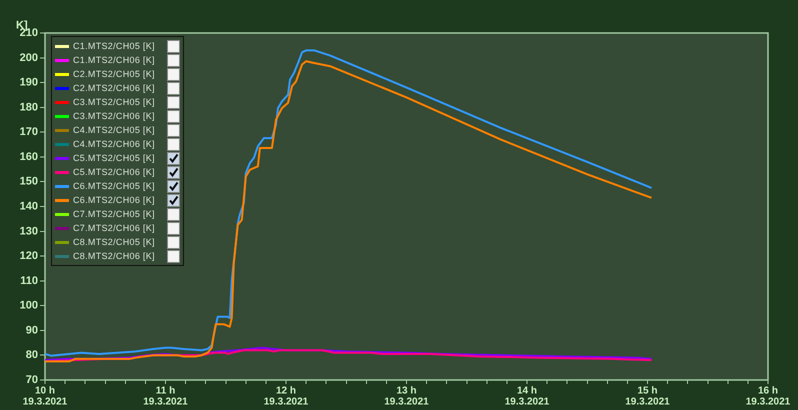  Describe the element at coordinates (114, 116) in the screenshot. I see `legend-label: C3.MTS2/CH06 [K]` at that location.